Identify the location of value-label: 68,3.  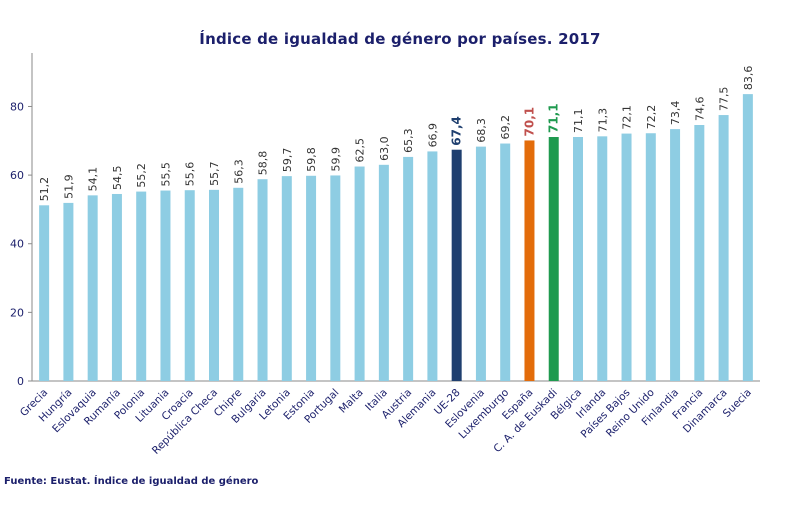
(481, 130).